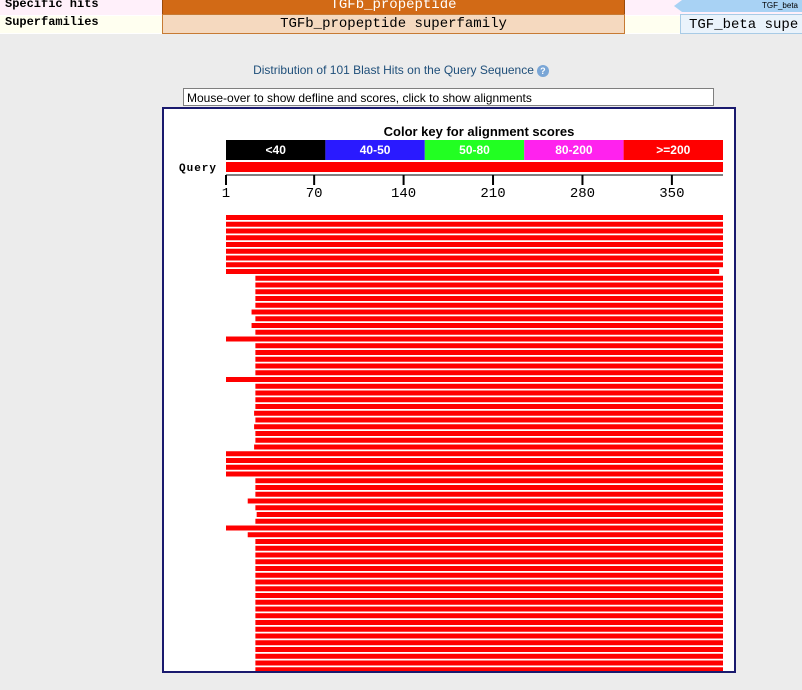 This screenshot has height=690, width=802. Describe the element at coordinates (738, 6) in the screenshot. I see `tgf-beta-specific-bar: TGF_beta` at that location.